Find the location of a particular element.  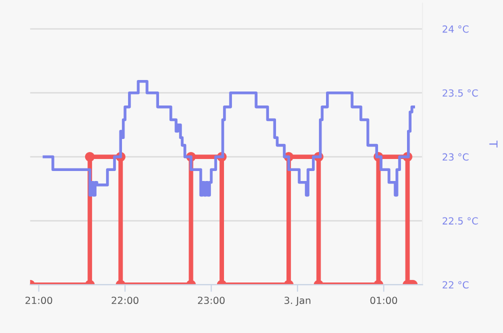

y-tick-label: 24 °C is located at coordinates (455, 29).